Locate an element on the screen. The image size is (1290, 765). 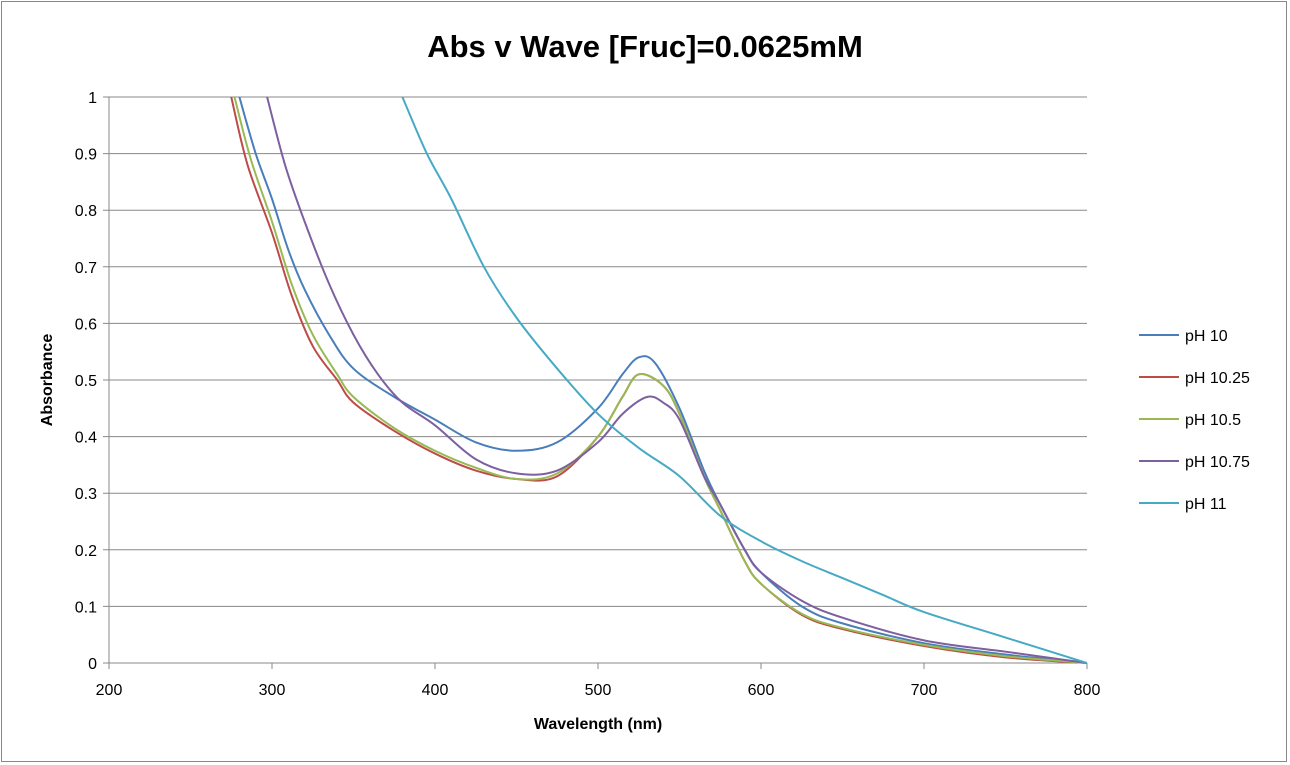
legend-label: pH 11 is located at coordinates (1206, 504).